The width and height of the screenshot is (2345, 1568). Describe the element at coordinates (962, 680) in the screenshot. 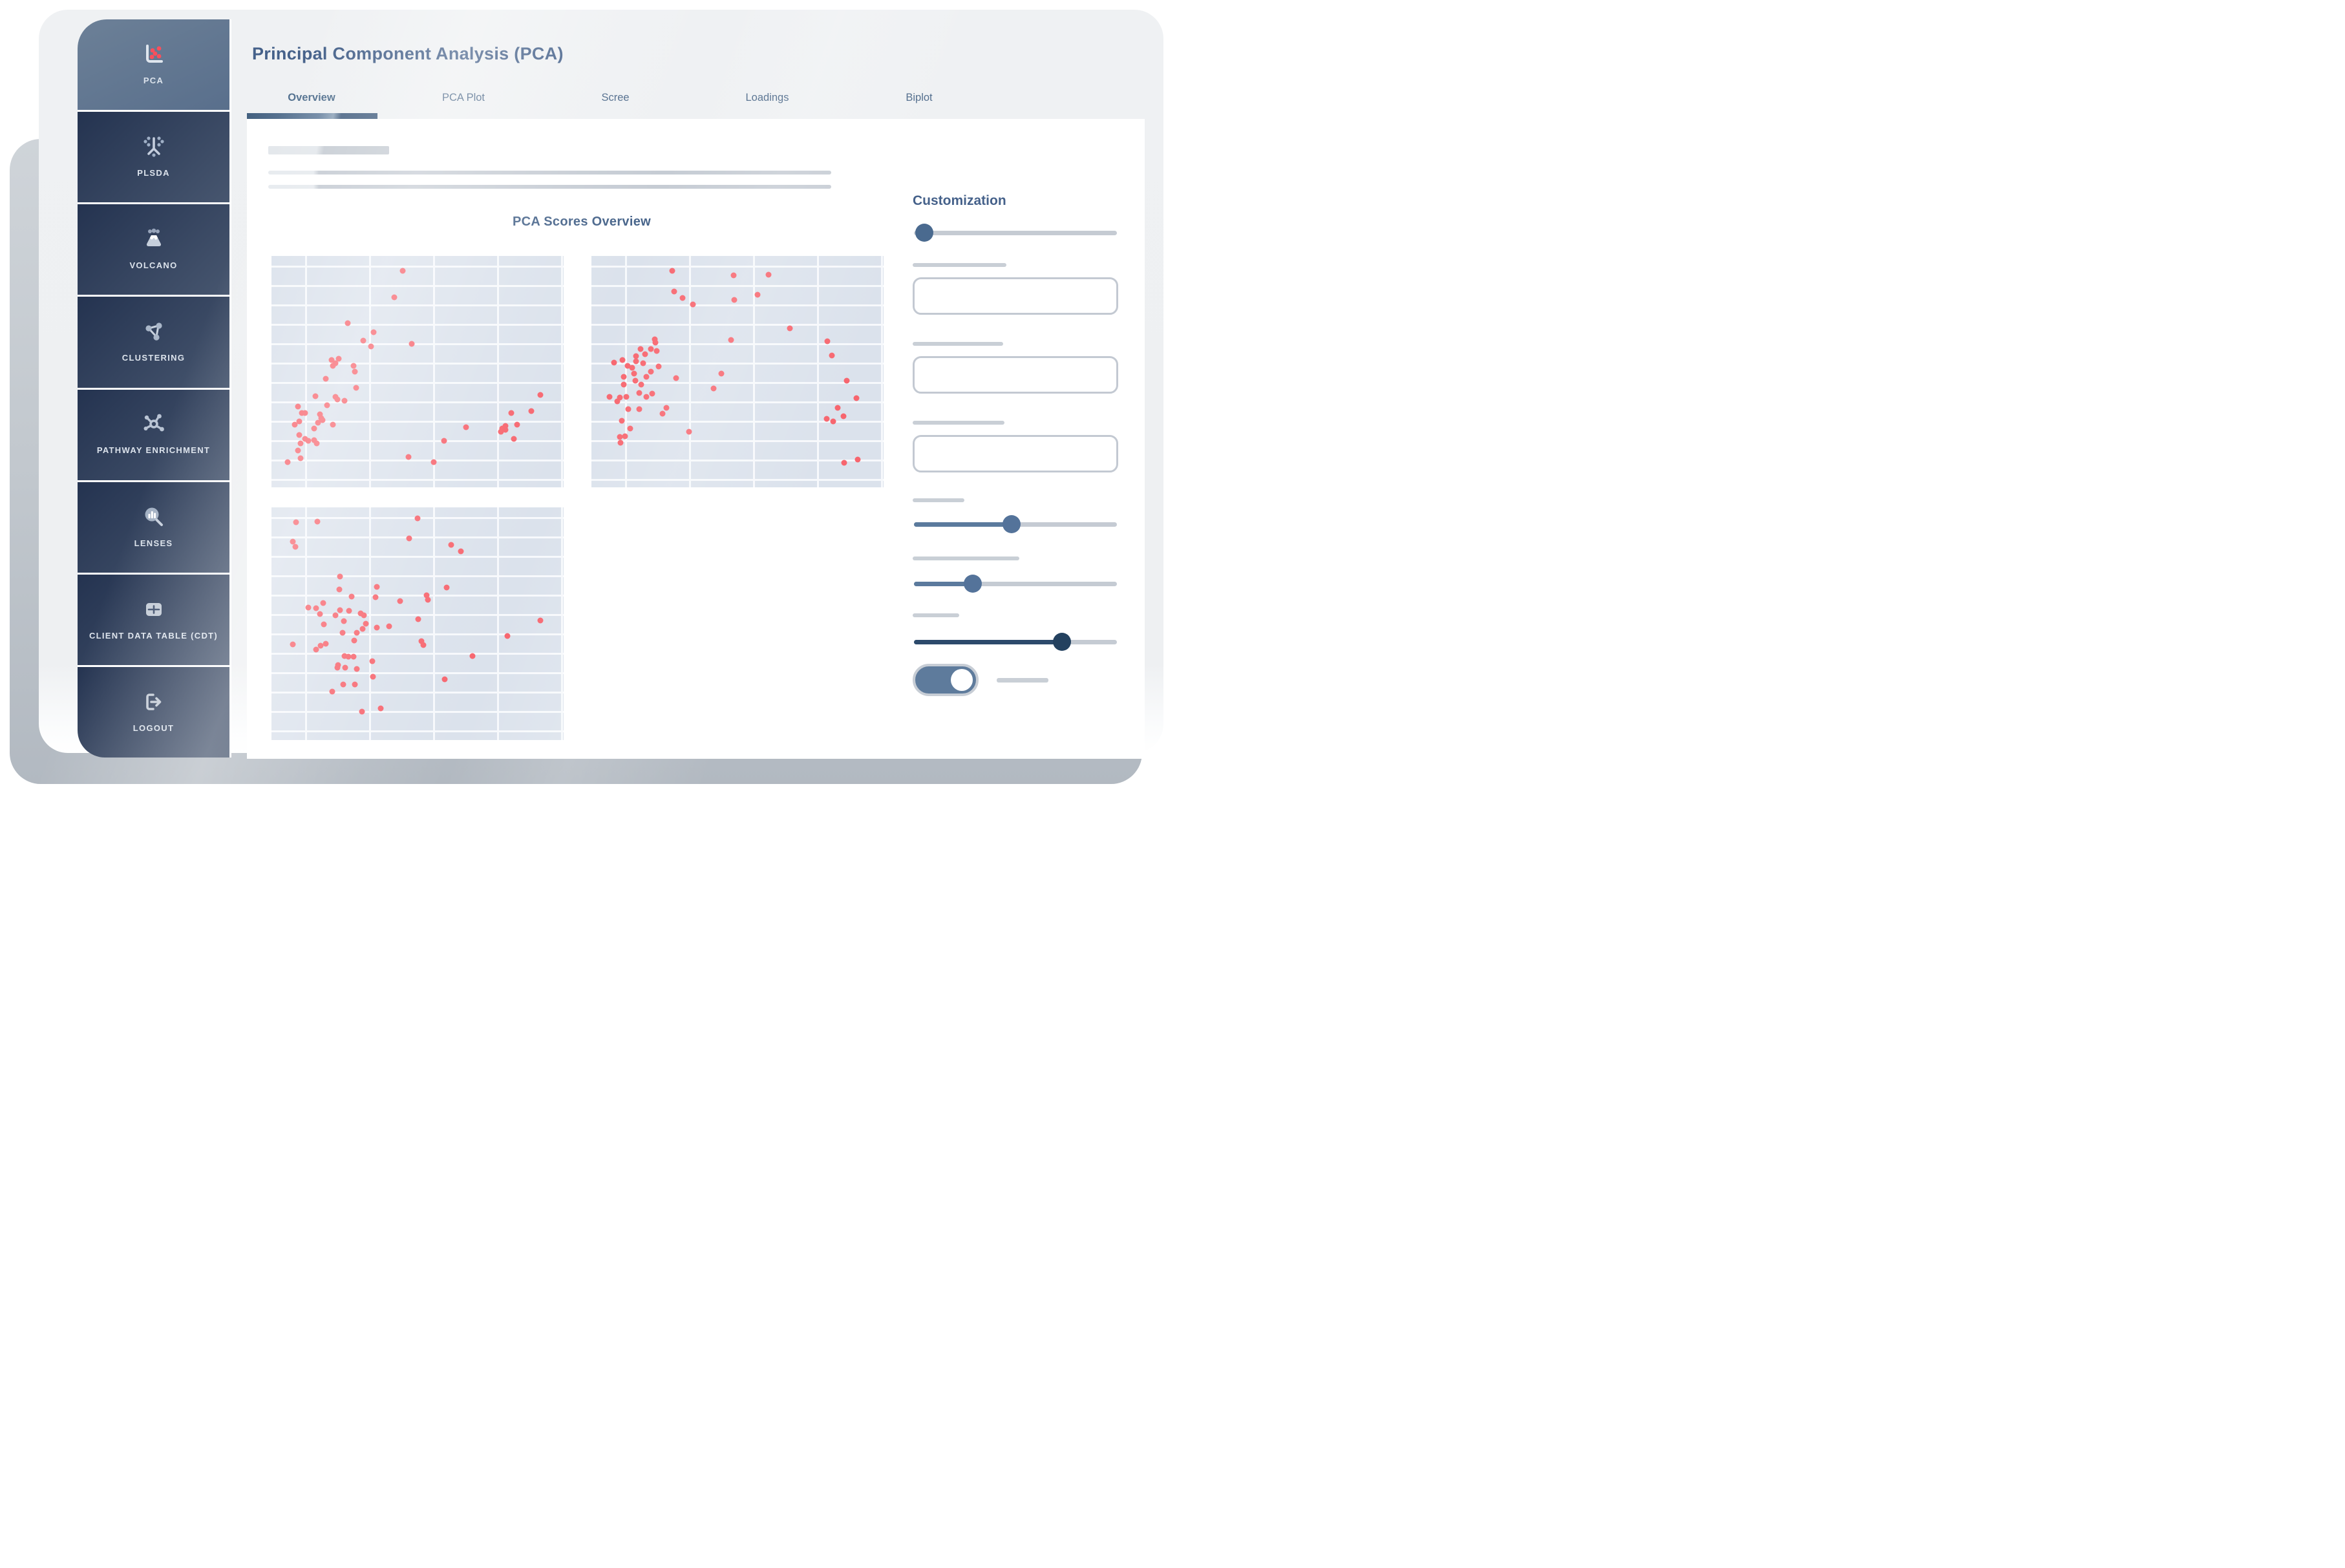

I see `toggle-knob` at that location.